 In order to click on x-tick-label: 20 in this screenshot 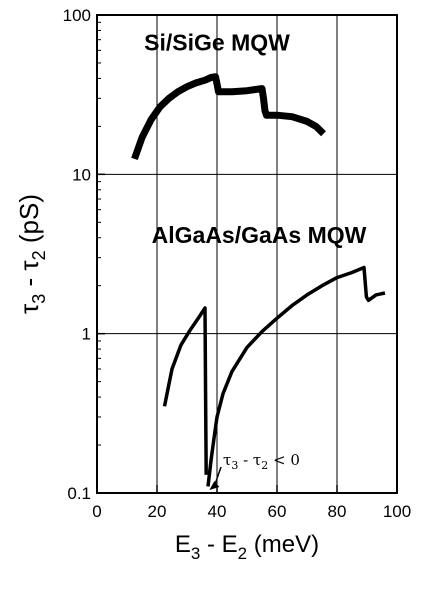, I will do `click(157, 511)`.